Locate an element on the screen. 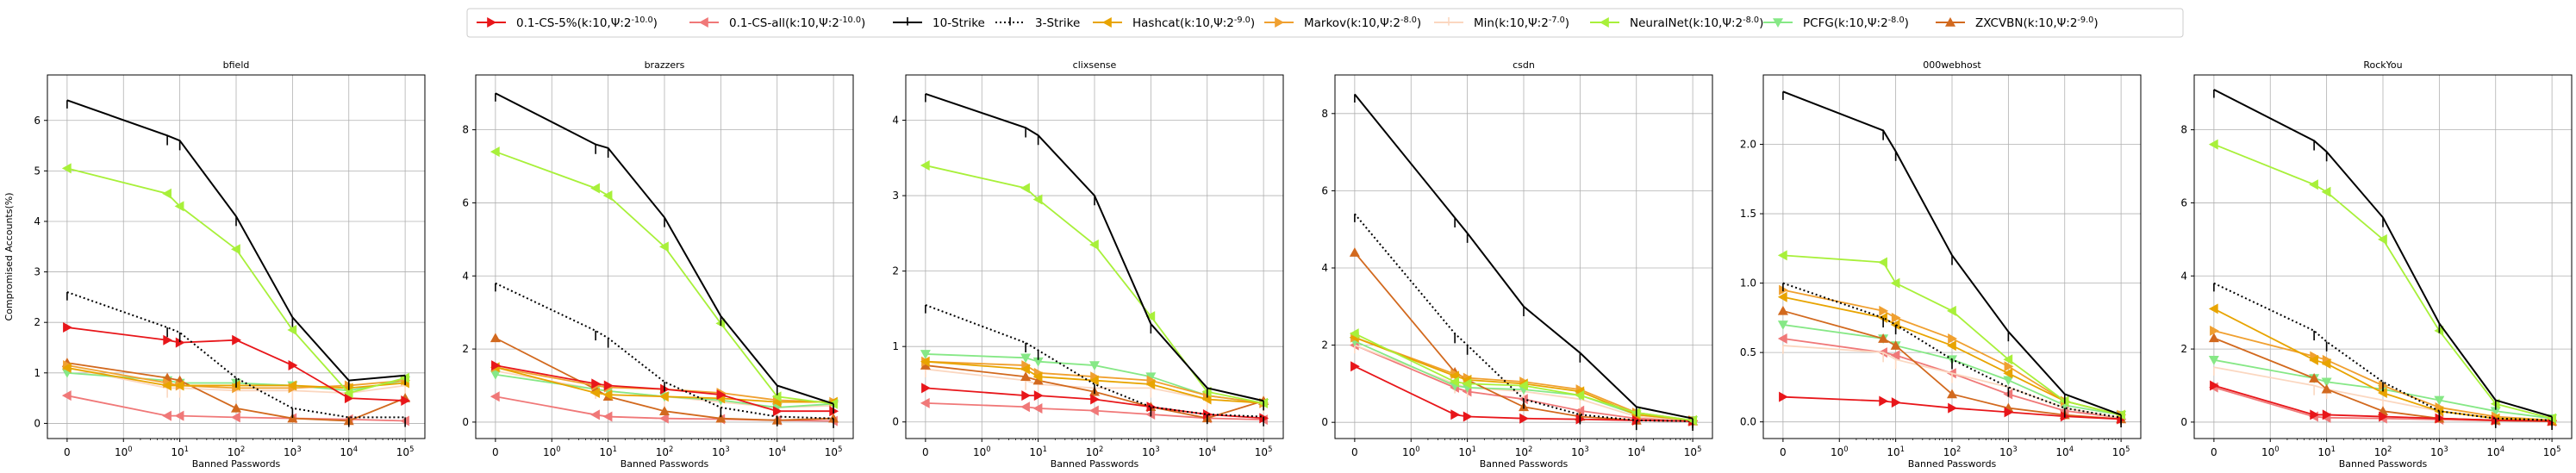 Image resolution: width=2576 pixels, height=473 pixels. legend-entry-min: Min(k:10,Ψ:2-7.0) is located at coordinates (1501, 23).